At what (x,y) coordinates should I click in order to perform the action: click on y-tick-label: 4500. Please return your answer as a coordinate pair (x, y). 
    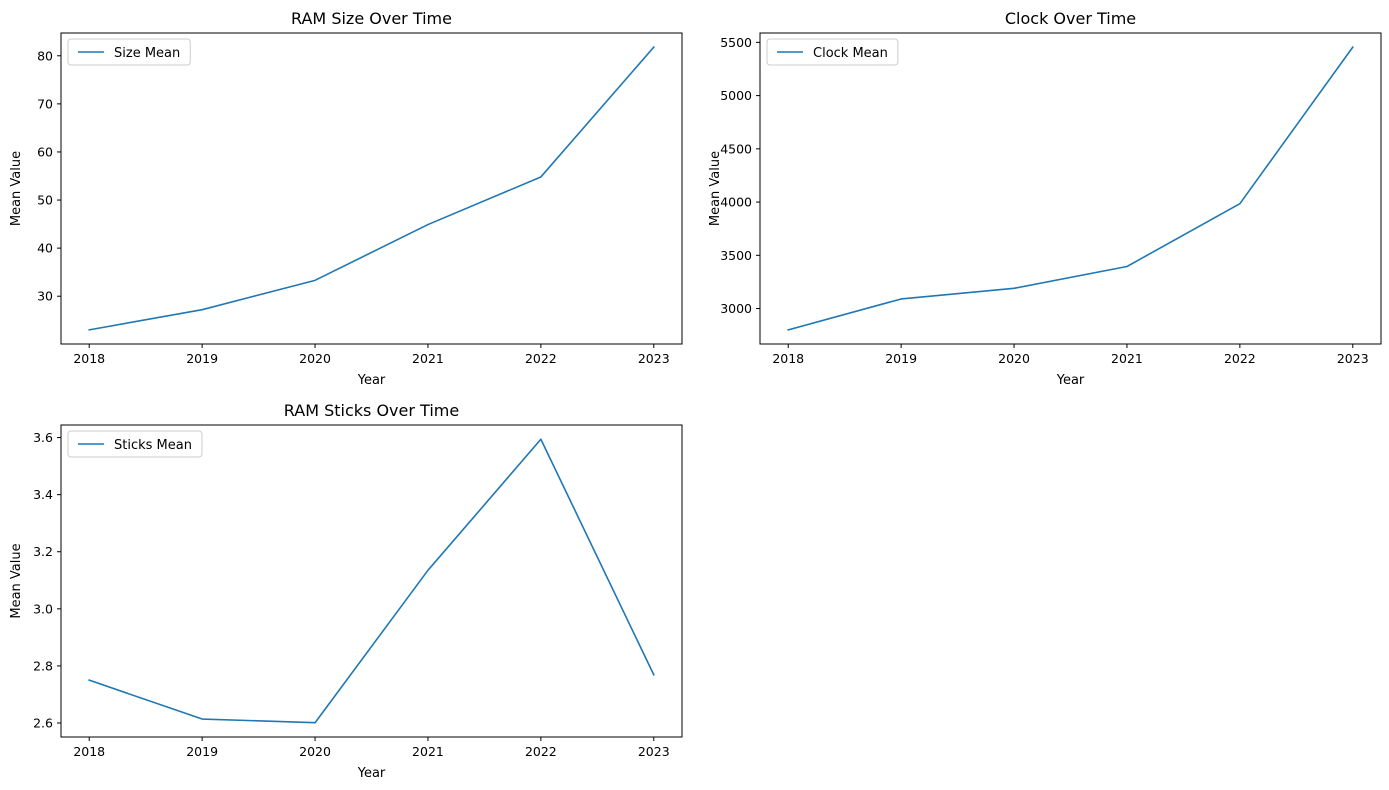
    Looking at the image, I should click on (736, 148).